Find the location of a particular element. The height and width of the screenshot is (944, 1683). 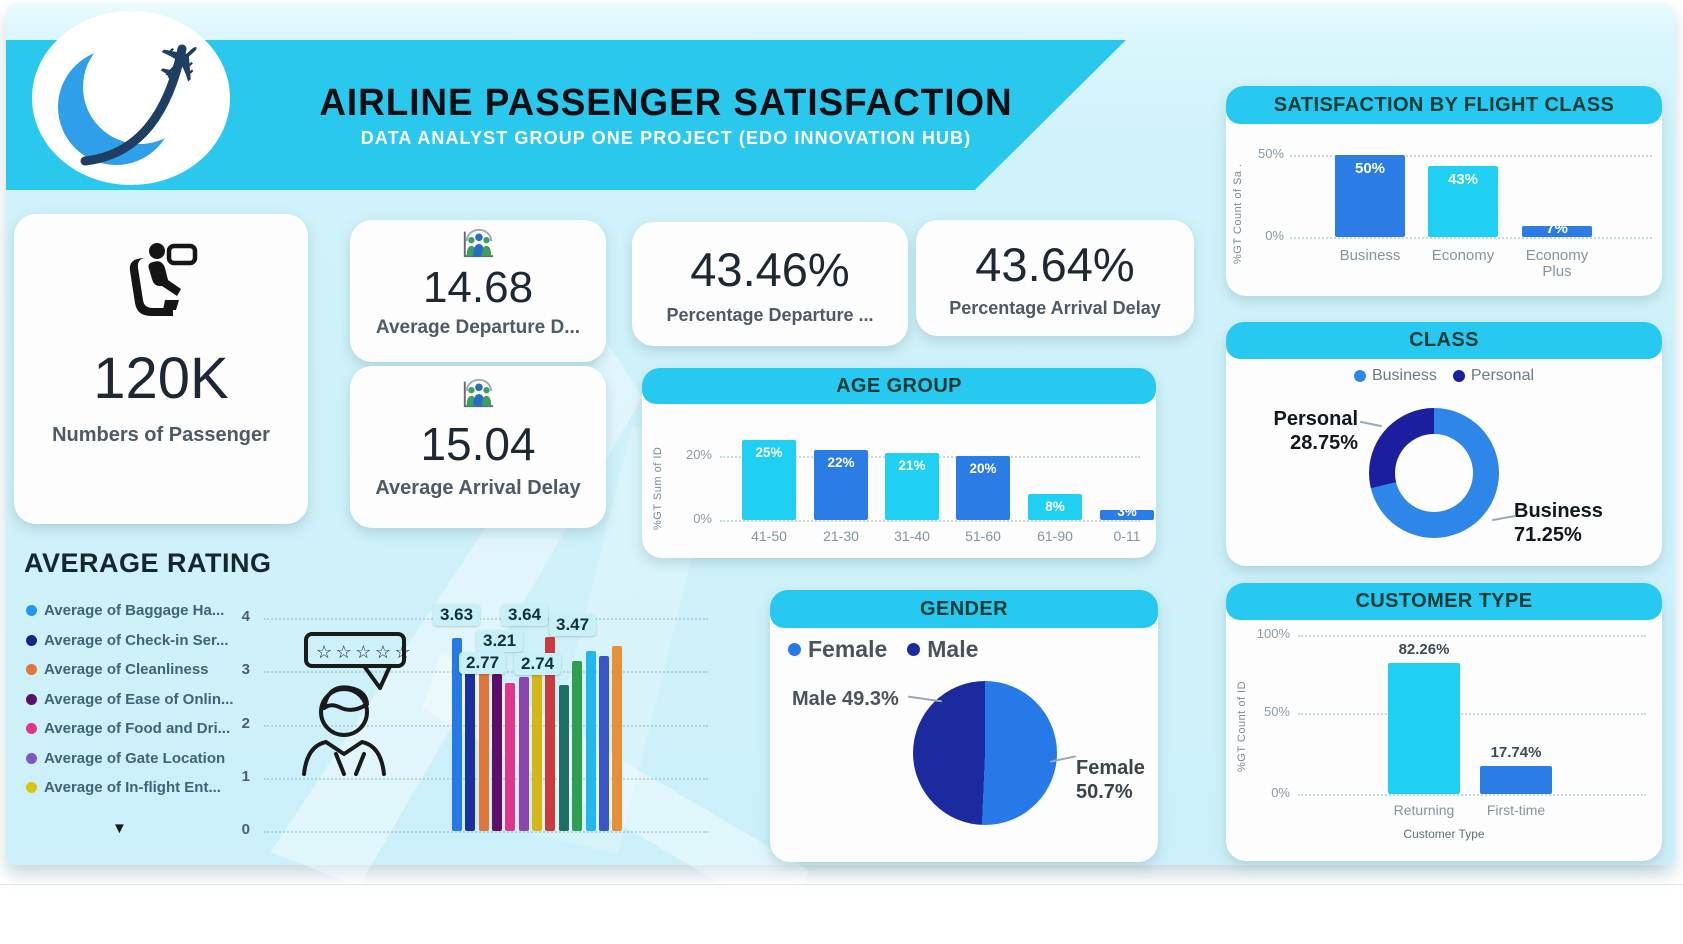

legend-item-male: Male is located at coordinates (942, 649).